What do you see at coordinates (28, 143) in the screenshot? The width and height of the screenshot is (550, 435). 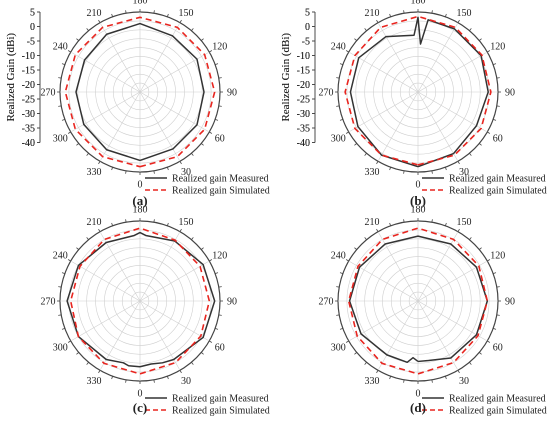 I see `radial-tick-label: -40` at bounding box center [28, 143].